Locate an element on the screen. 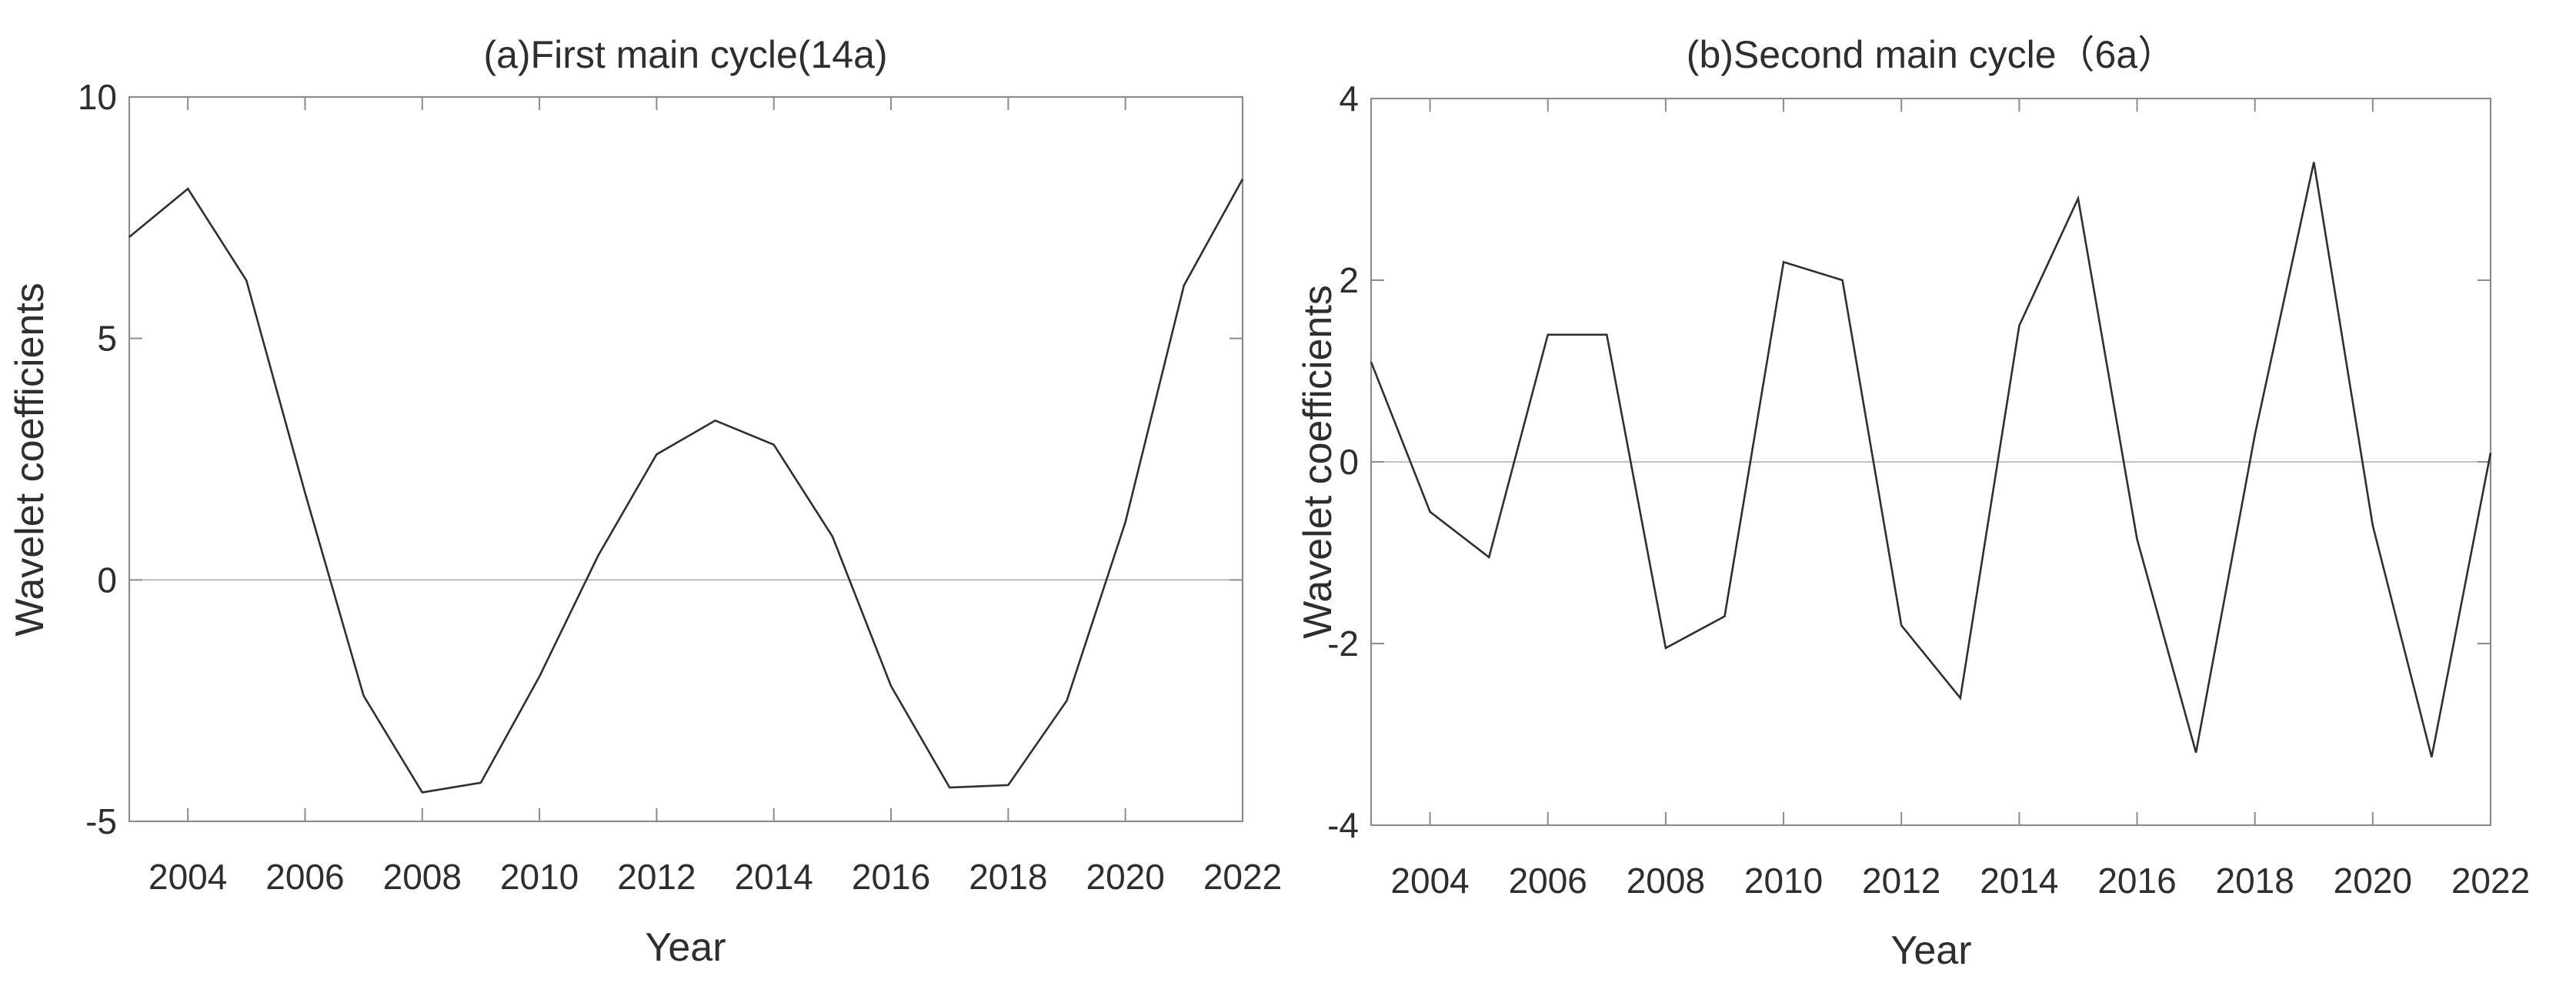 This screenshot has width=2576, height=983. chart-b-ylabel: Wavelet coefficients is located at coordinates (1318, 462).